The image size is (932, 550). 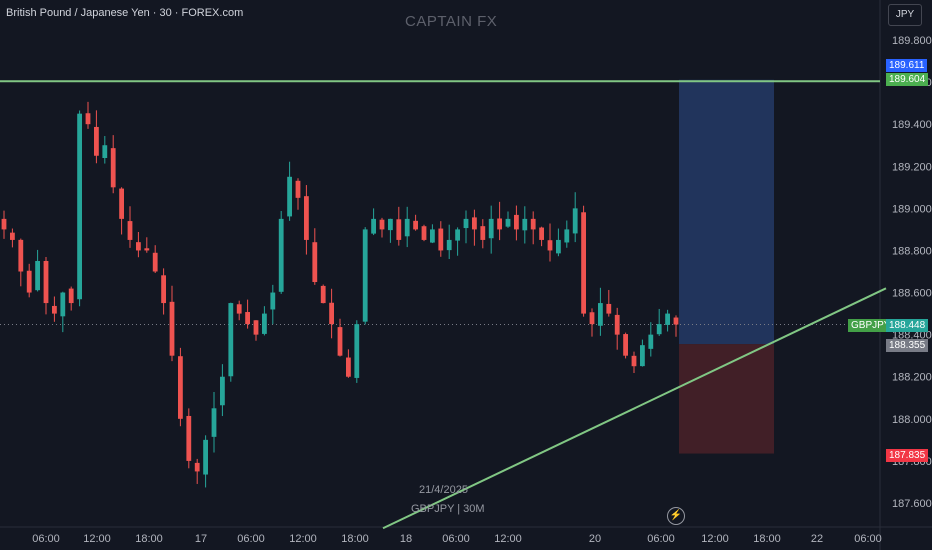 I want to click on watermark: CAPTAIN FX, so click(x=451, y=21).